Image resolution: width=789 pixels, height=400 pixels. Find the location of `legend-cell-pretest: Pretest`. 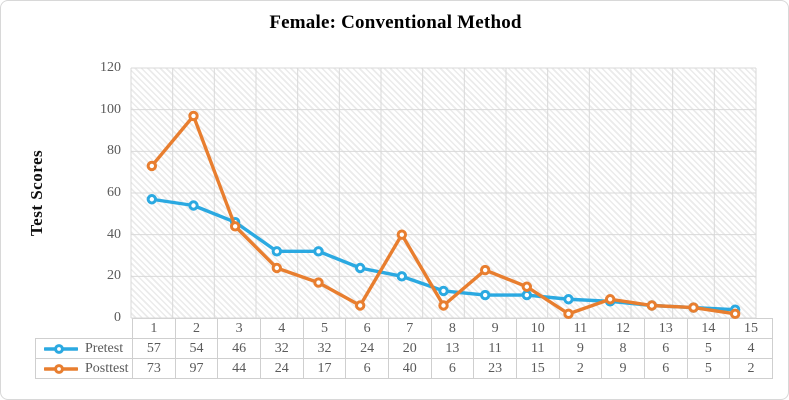

legend-cell-pretest: Pretest is located at coordinates (84, 348).